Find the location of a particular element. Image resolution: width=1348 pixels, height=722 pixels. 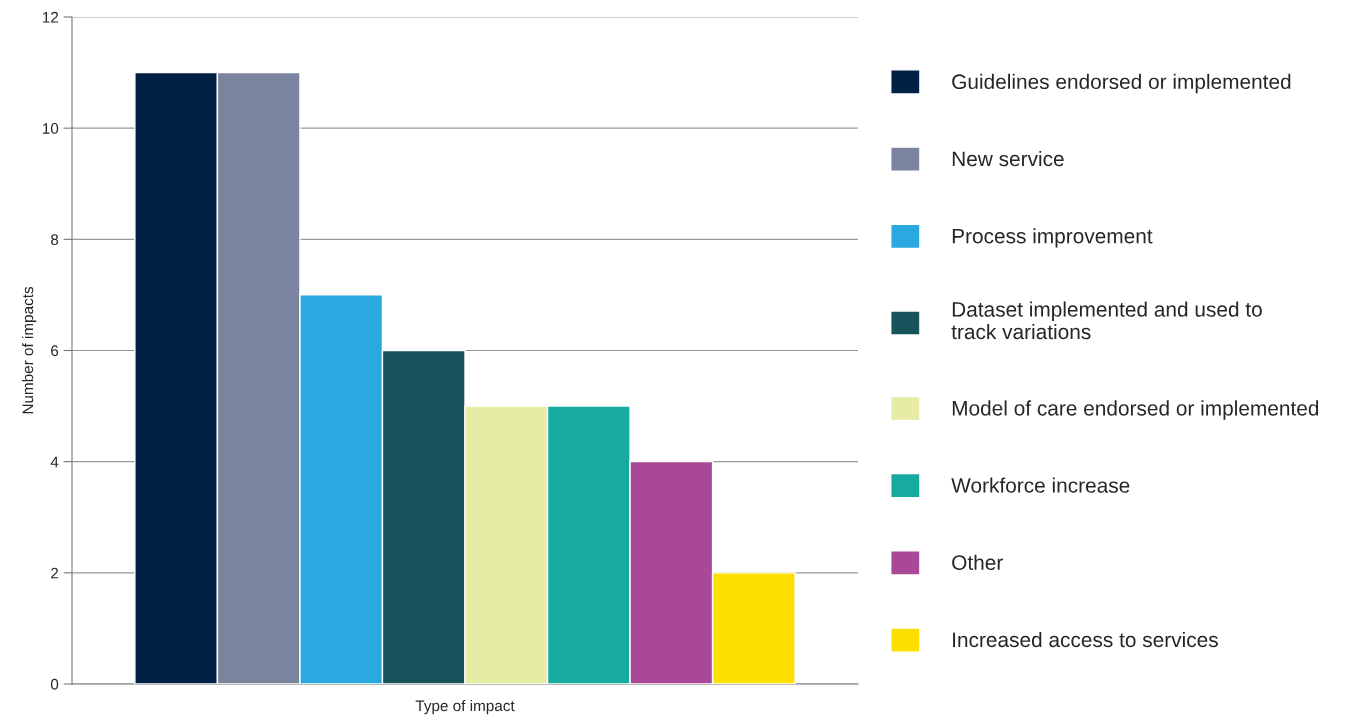

y-axis-title: Number of impacts is located at coordinates (29, 350).